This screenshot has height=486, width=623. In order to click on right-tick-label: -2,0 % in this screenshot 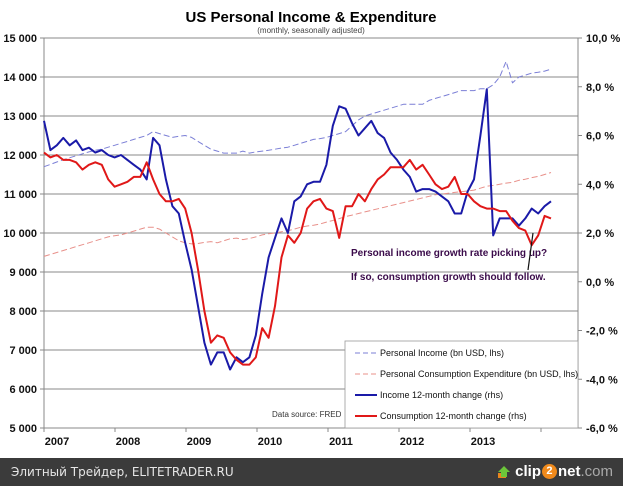, I will do `click(602, 332)`.